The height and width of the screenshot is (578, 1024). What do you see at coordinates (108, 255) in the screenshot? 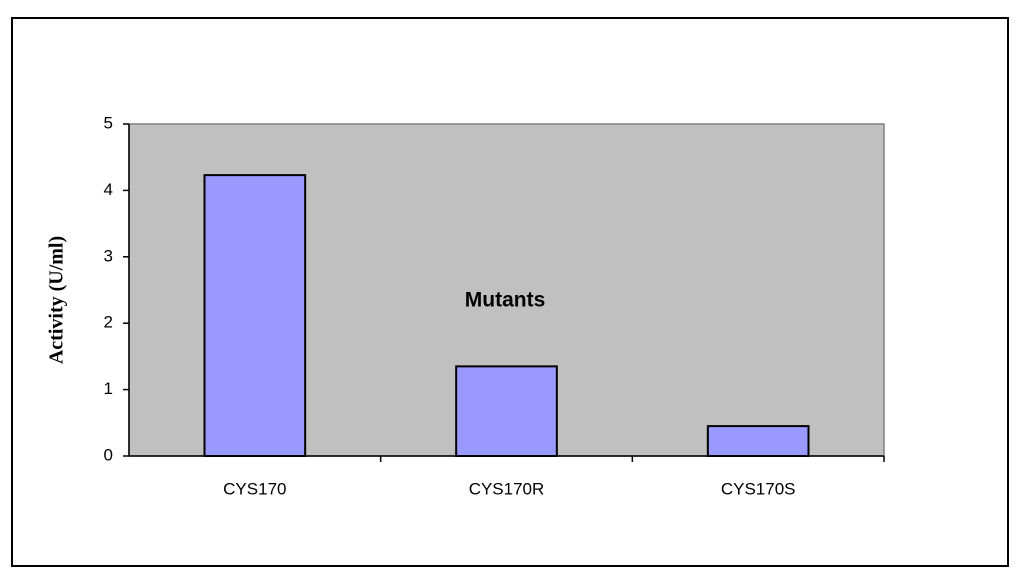
I see `y-tick-label: 3` at bounding box center [108, 255].